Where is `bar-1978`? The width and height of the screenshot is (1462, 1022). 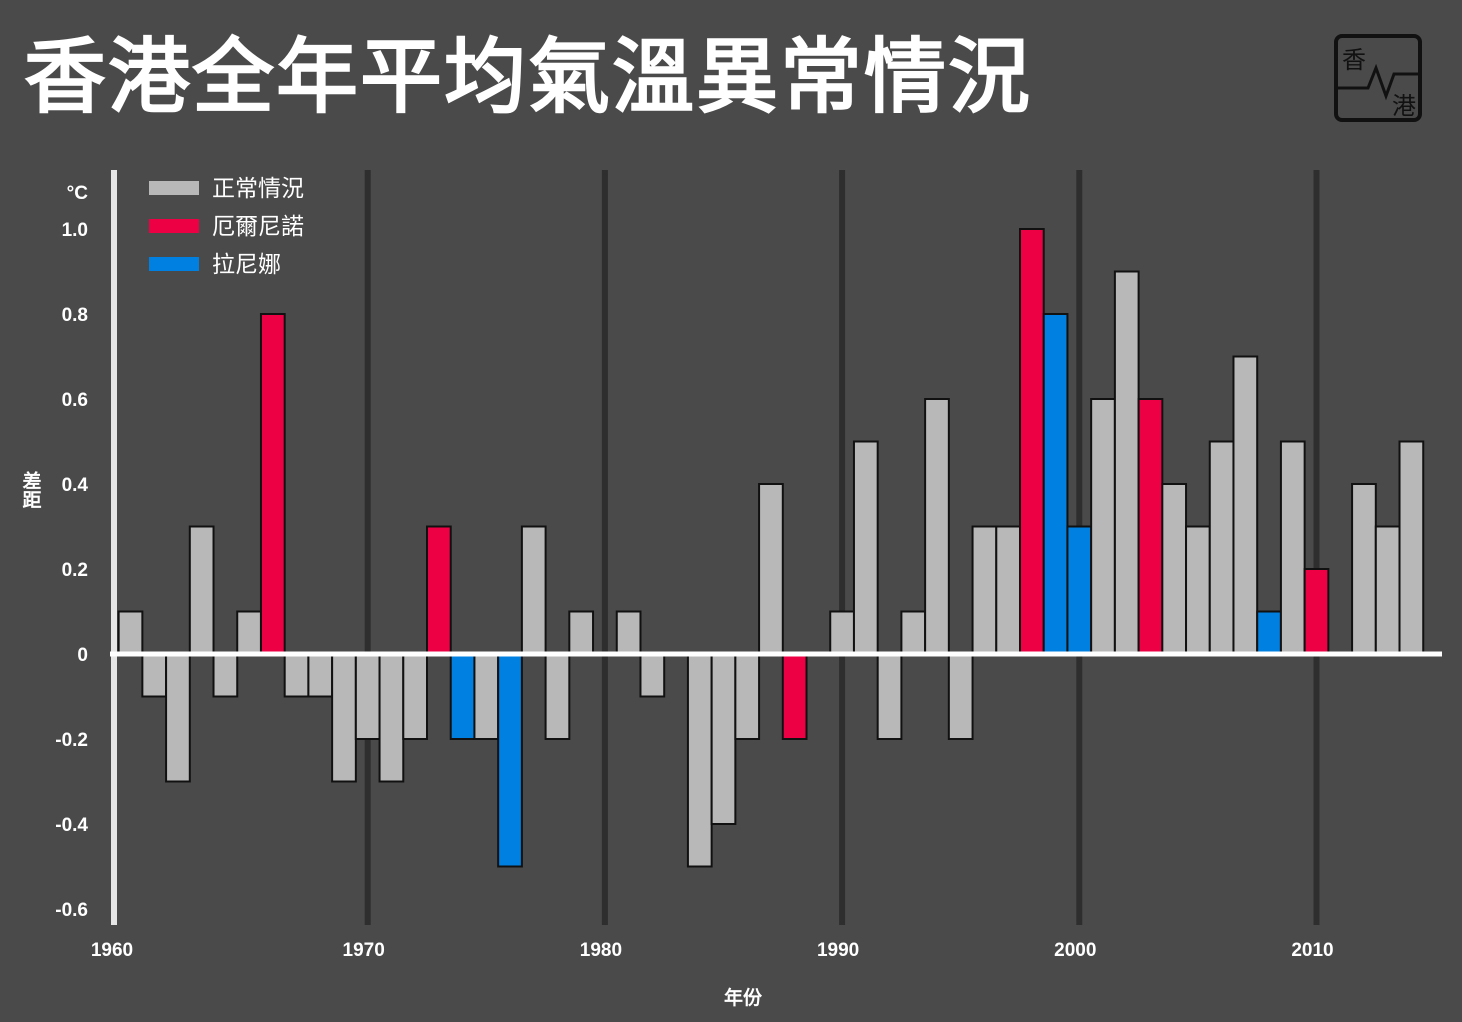
bar-1978 is located at coordinates (557, 696).